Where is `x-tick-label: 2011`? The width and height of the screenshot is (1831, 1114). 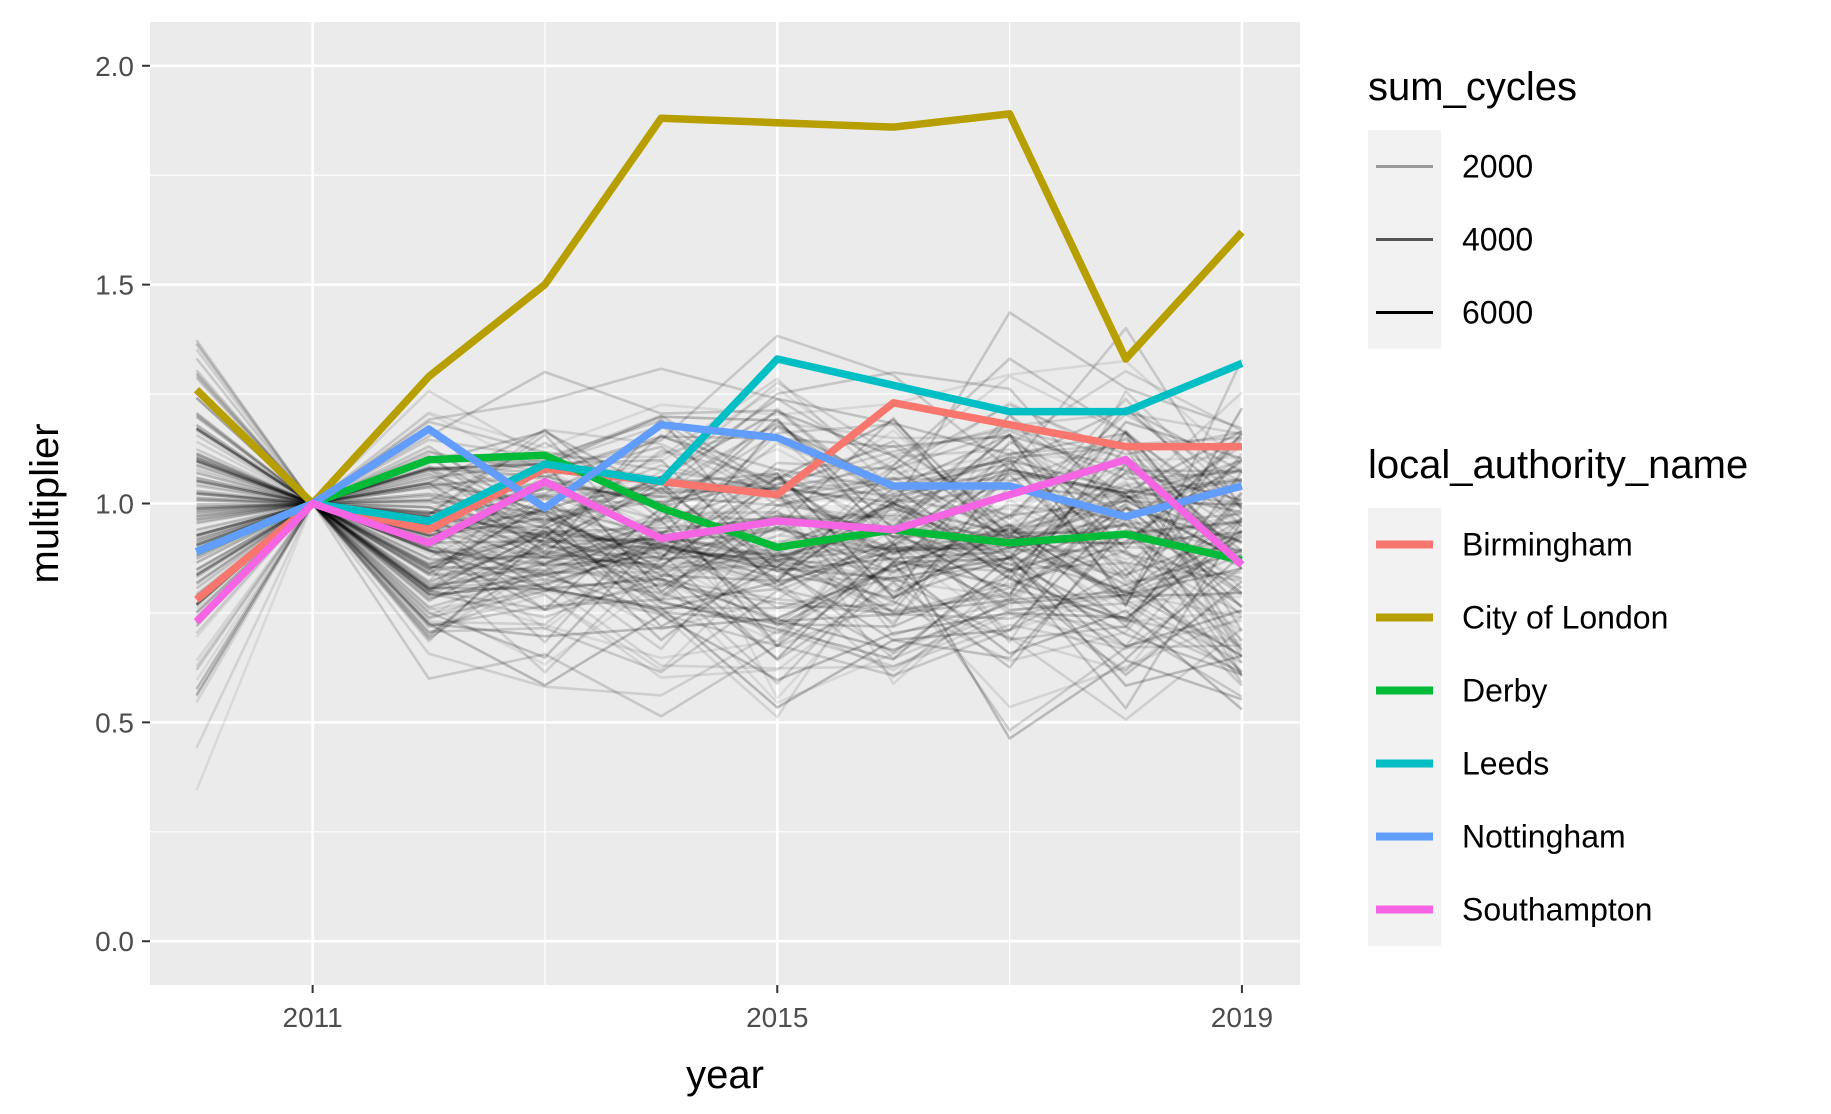 x-tick-label: 2011 is located at coordinates (313, 1017).